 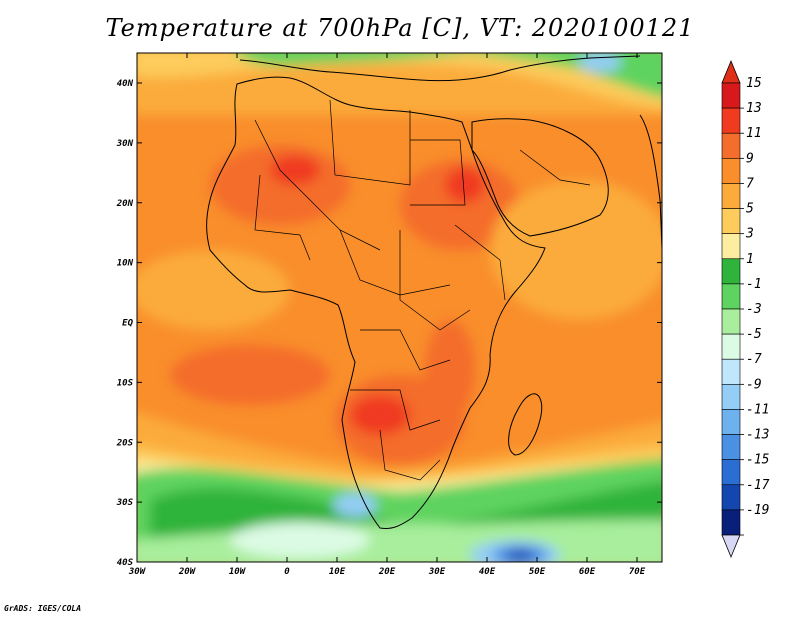 What do you see at coordinates (43, 608) in the screenshot?
I see `credit-text: GrADS: IGES/COLA` at bounding box center [43, 608].